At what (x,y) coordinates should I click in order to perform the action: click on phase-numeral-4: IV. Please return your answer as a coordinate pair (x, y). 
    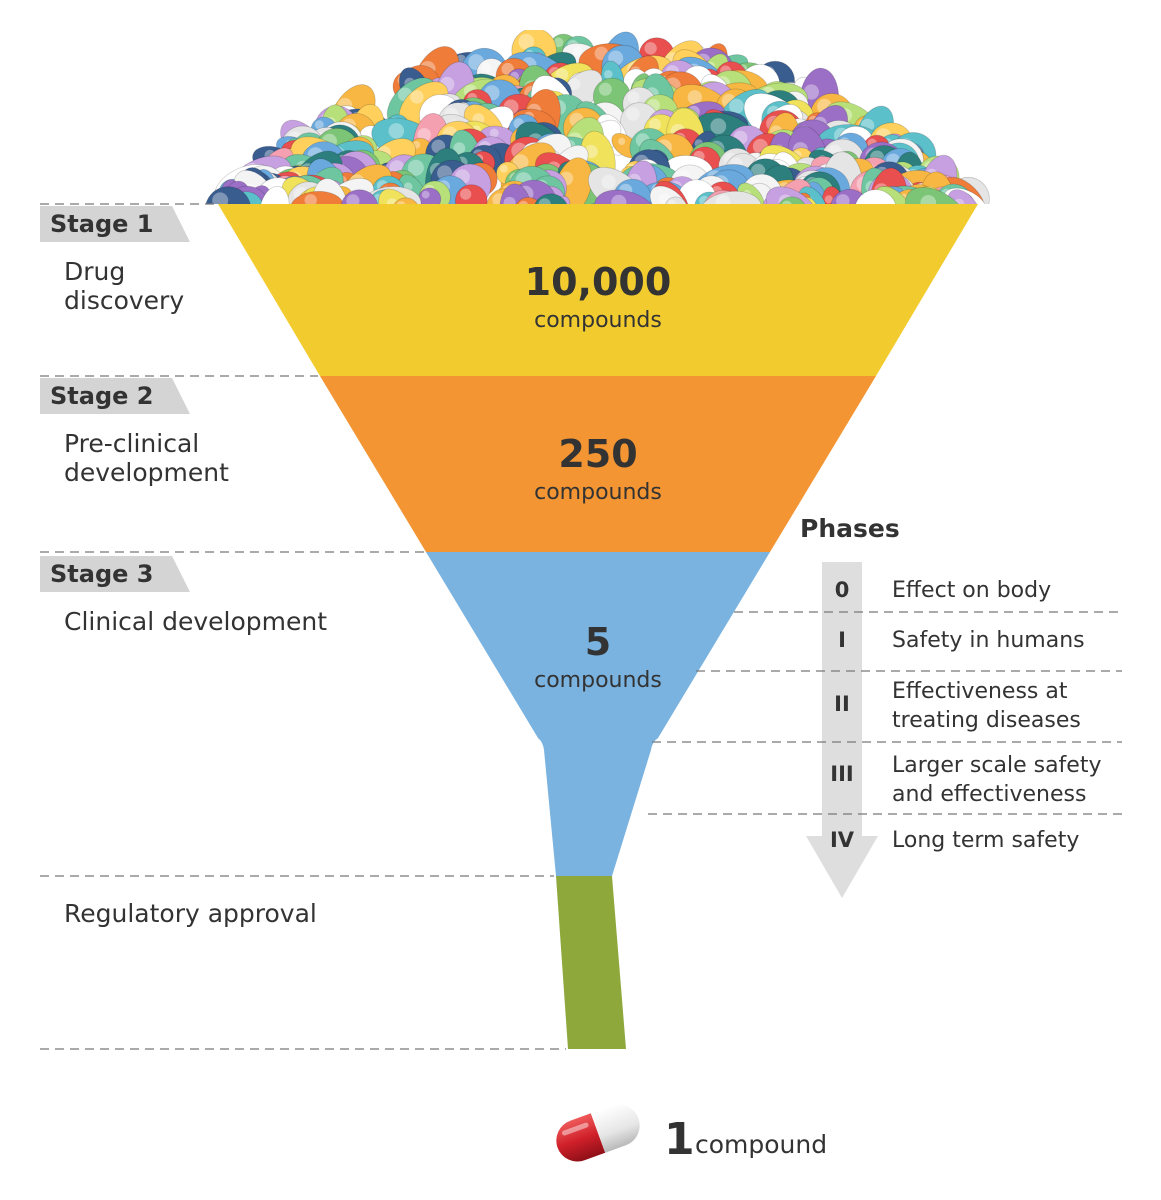
    Looking at the image, I should click on (842, 840).